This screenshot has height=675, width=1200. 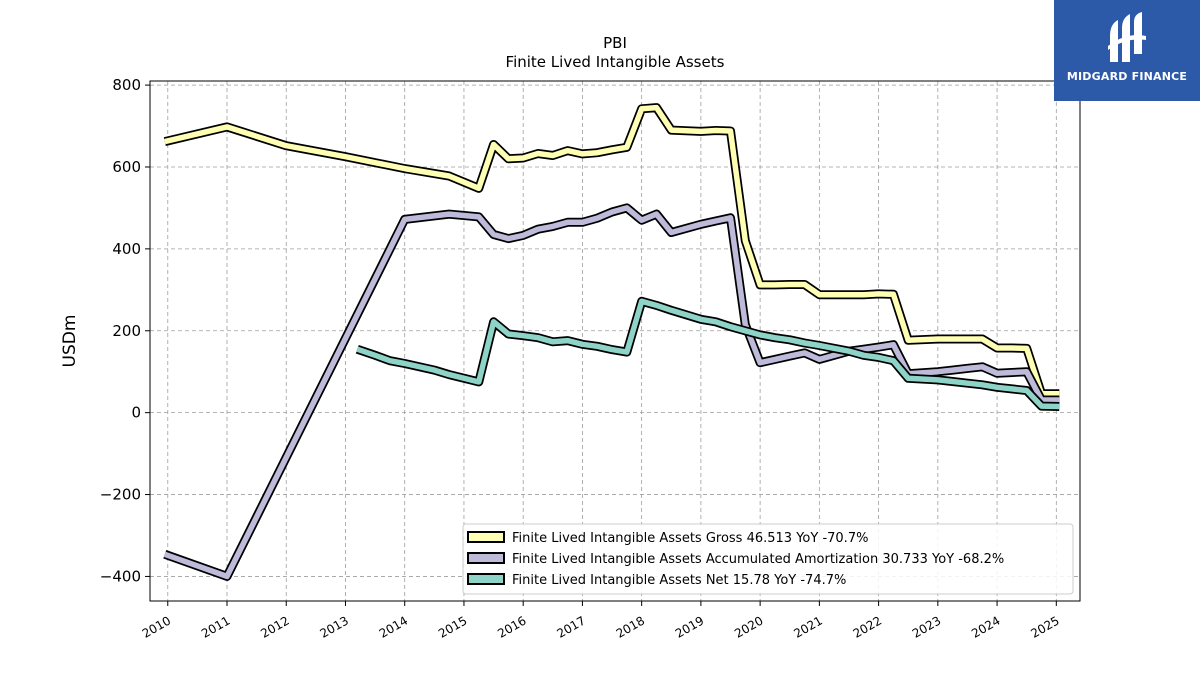 I want to click on x-tick-label: 2010, so click(x=156, y=626).